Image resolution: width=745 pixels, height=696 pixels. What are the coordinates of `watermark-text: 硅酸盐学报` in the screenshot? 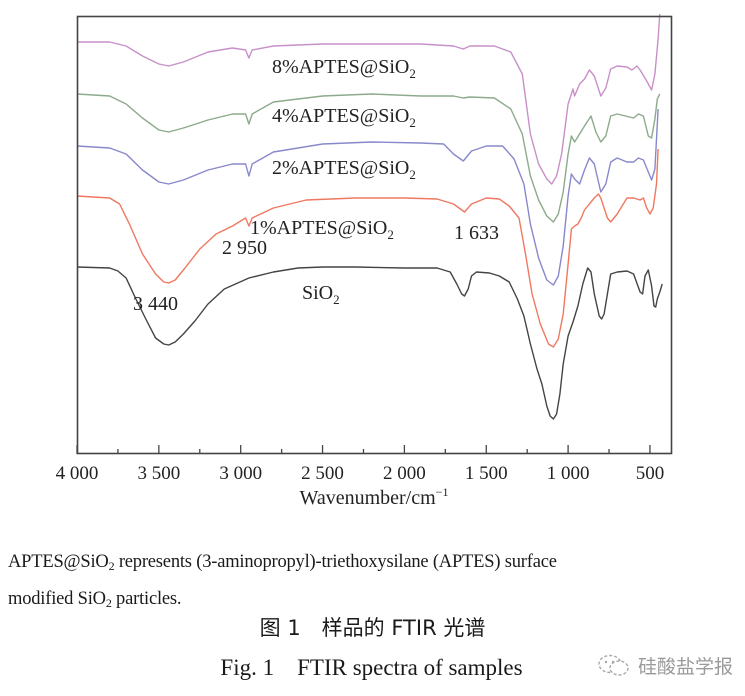 It's located at (686, 667).